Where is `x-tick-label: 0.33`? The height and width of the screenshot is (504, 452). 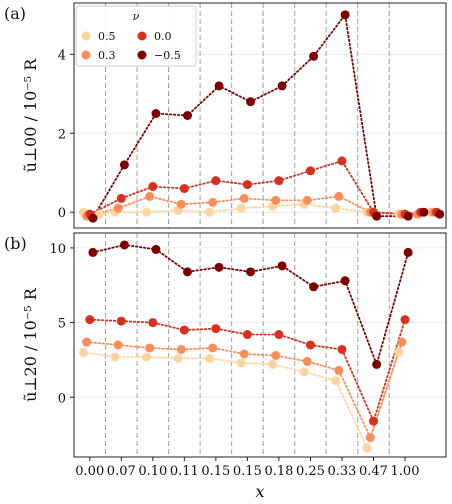
x-tick-label: 0.33 is located at coordinates (341, 471).